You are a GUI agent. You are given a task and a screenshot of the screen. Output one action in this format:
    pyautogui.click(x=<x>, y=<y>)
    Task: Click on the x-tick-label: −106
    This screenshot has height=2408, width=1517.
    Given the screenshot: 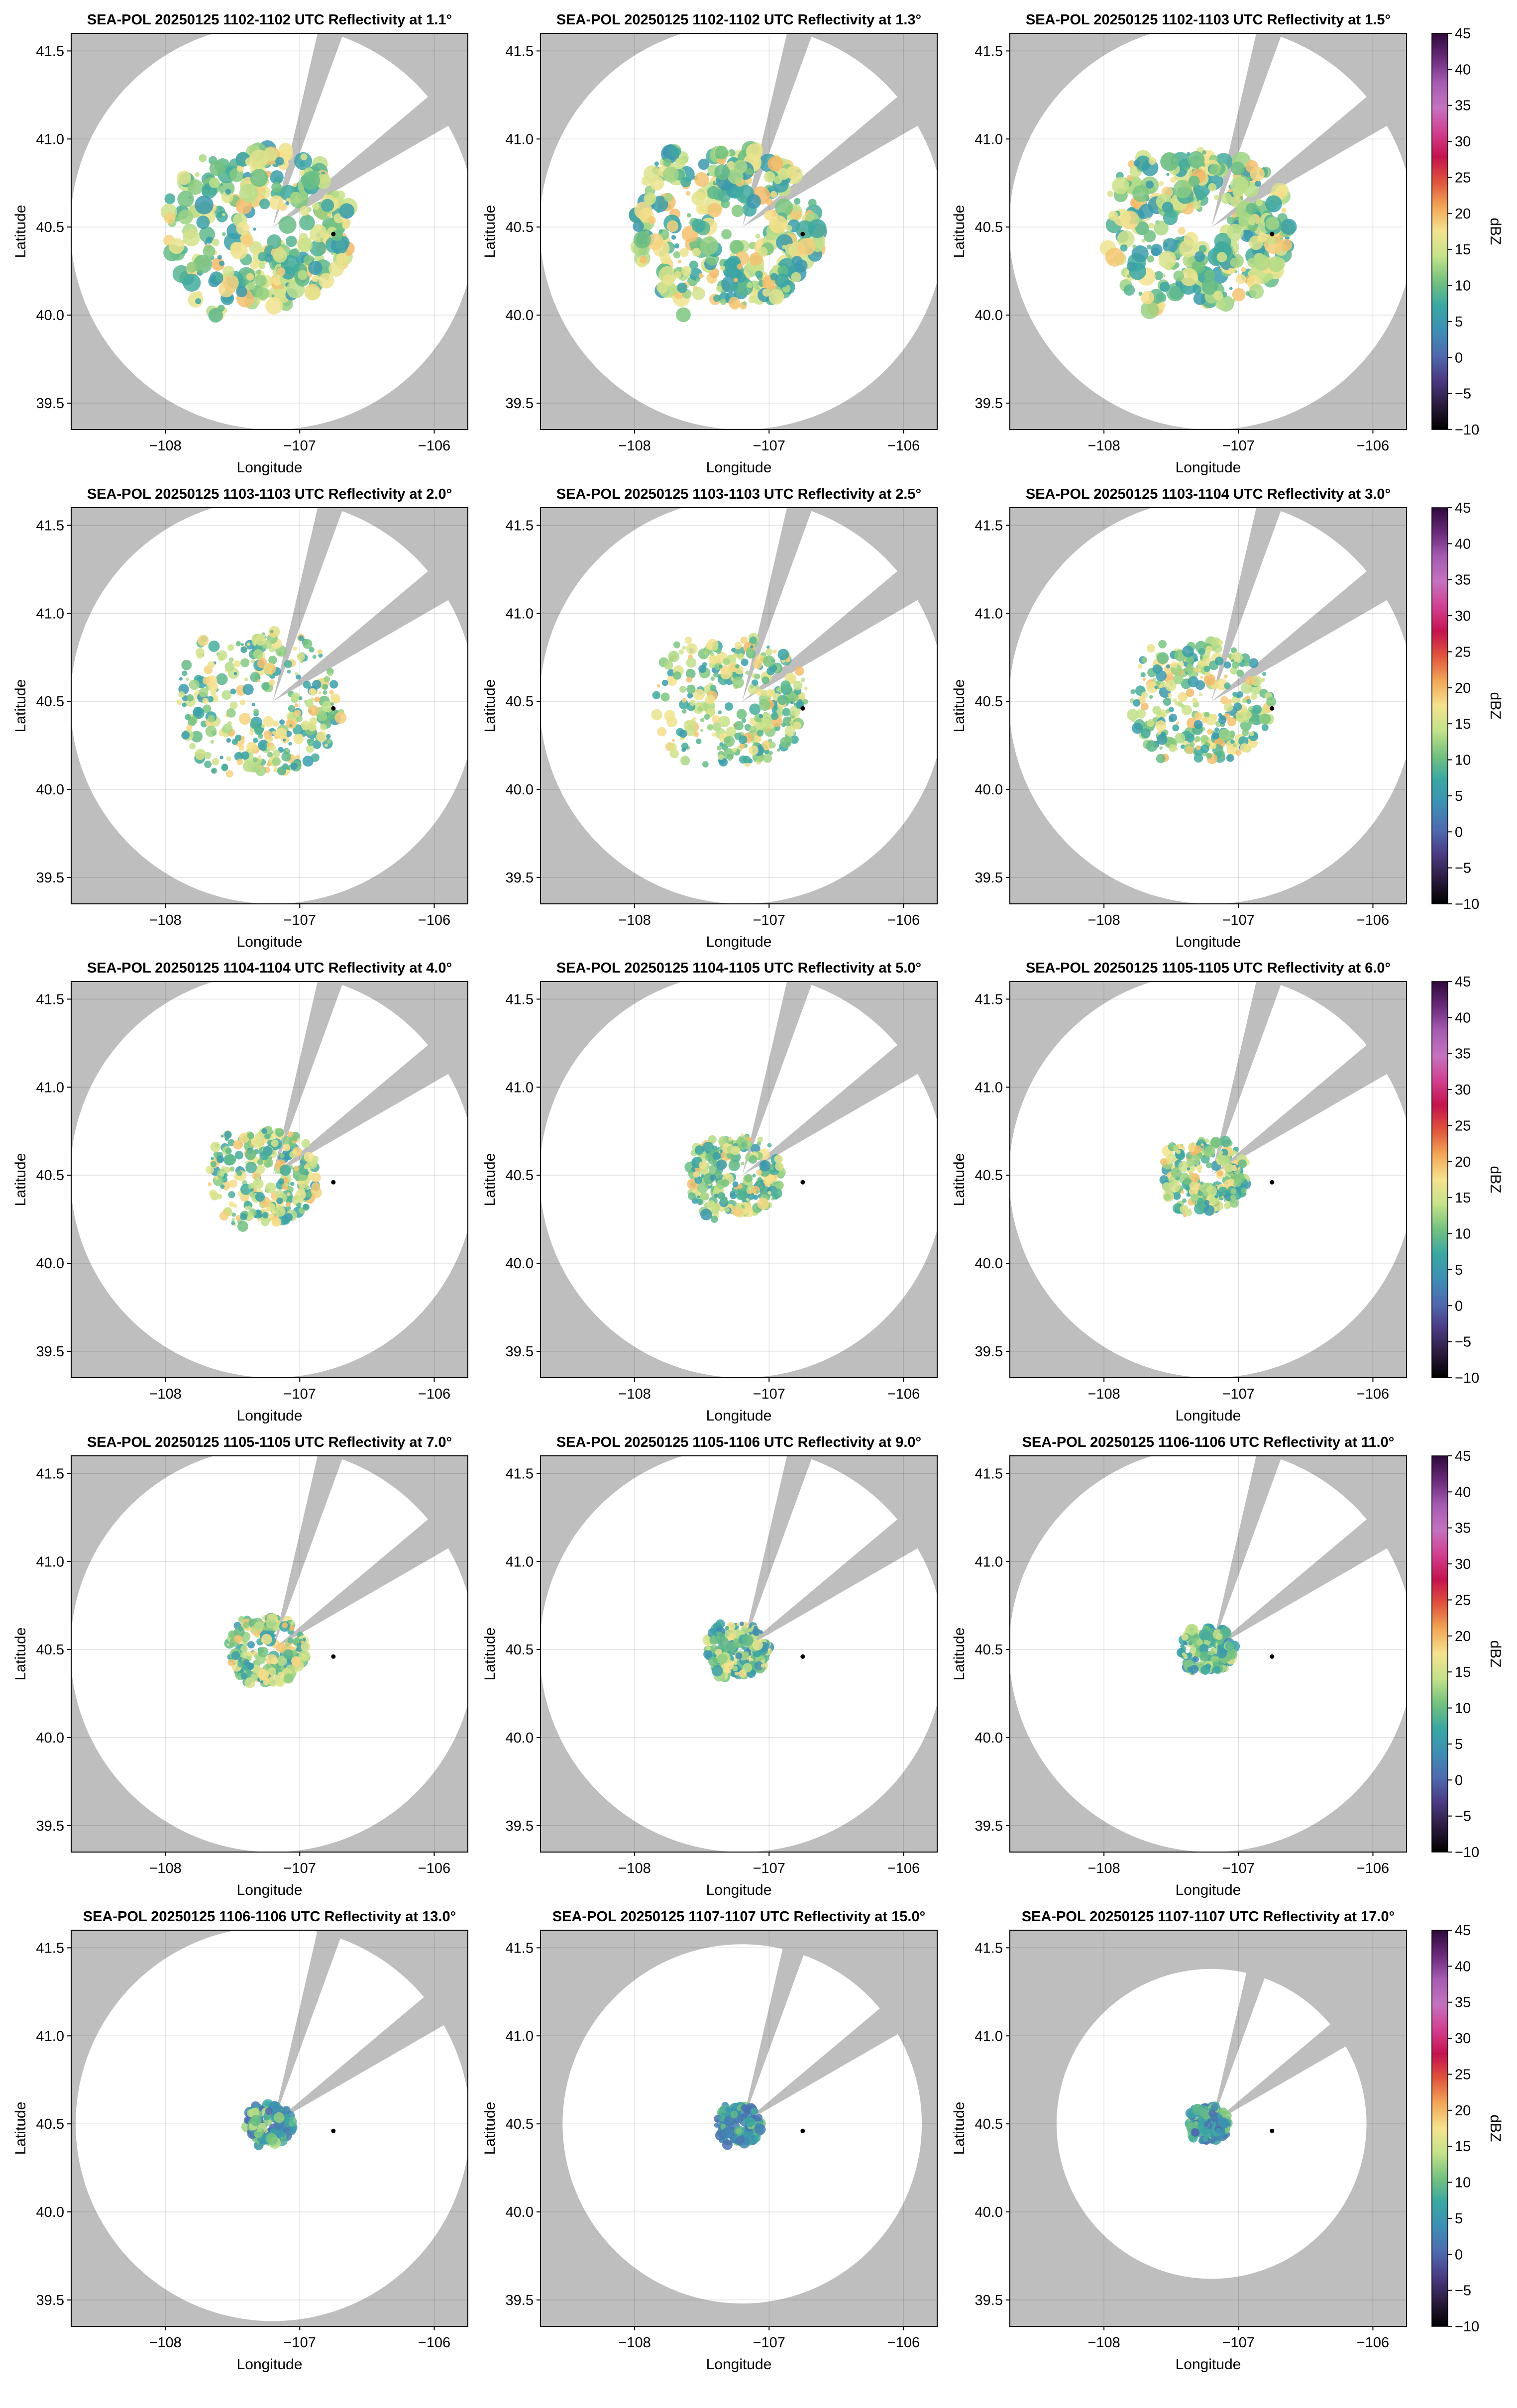 What is the action you would take?
    pyautogui.click(x=1373, y=1394)
    